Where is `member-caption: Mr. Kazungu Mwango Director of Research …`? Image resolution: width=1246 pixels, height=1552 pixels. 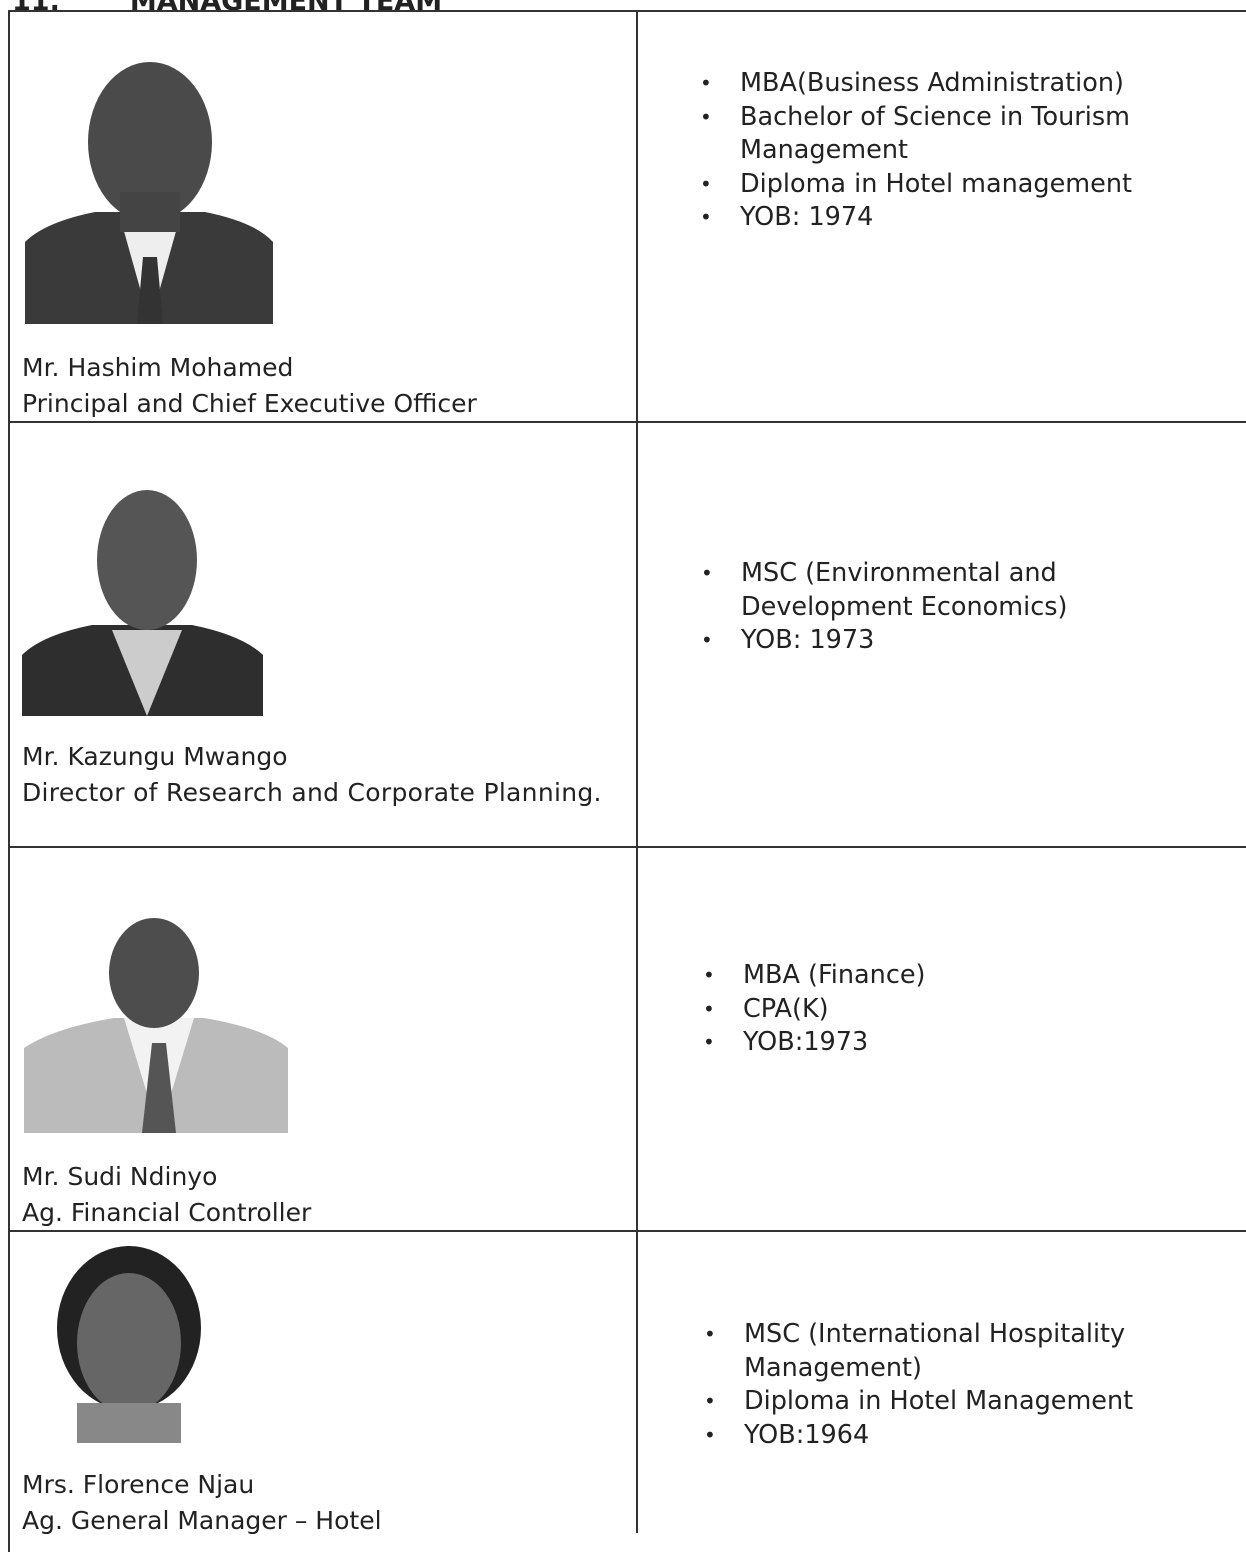 member-caption: Mr. Kazungu Mwango Director of Research … is located at coordinates (323, 775).